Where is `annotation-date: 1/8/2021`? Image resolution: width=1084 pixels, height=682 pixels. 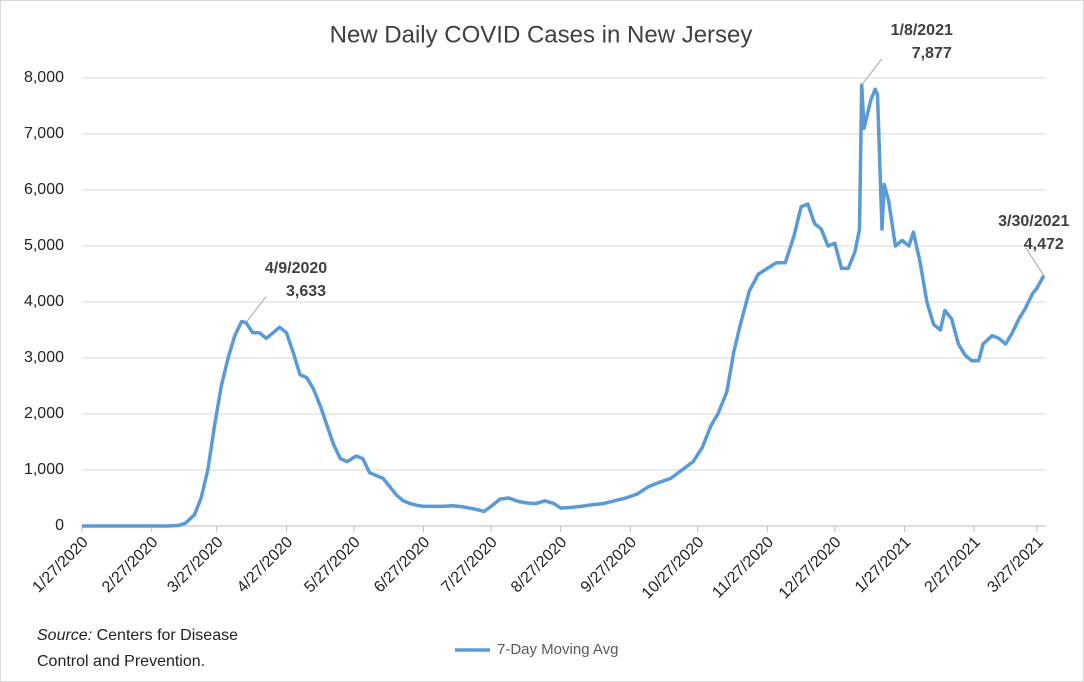
annotation-date: 1/8/2021 is located at coordinates (922, 30).